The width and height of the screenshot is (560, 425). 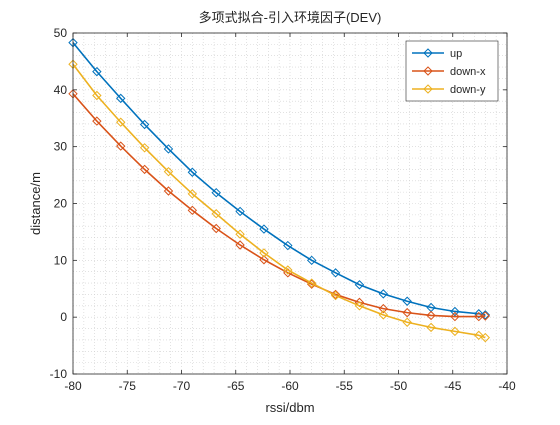 I want to click on x-tick-label: -70, so click(x=182, y=386).